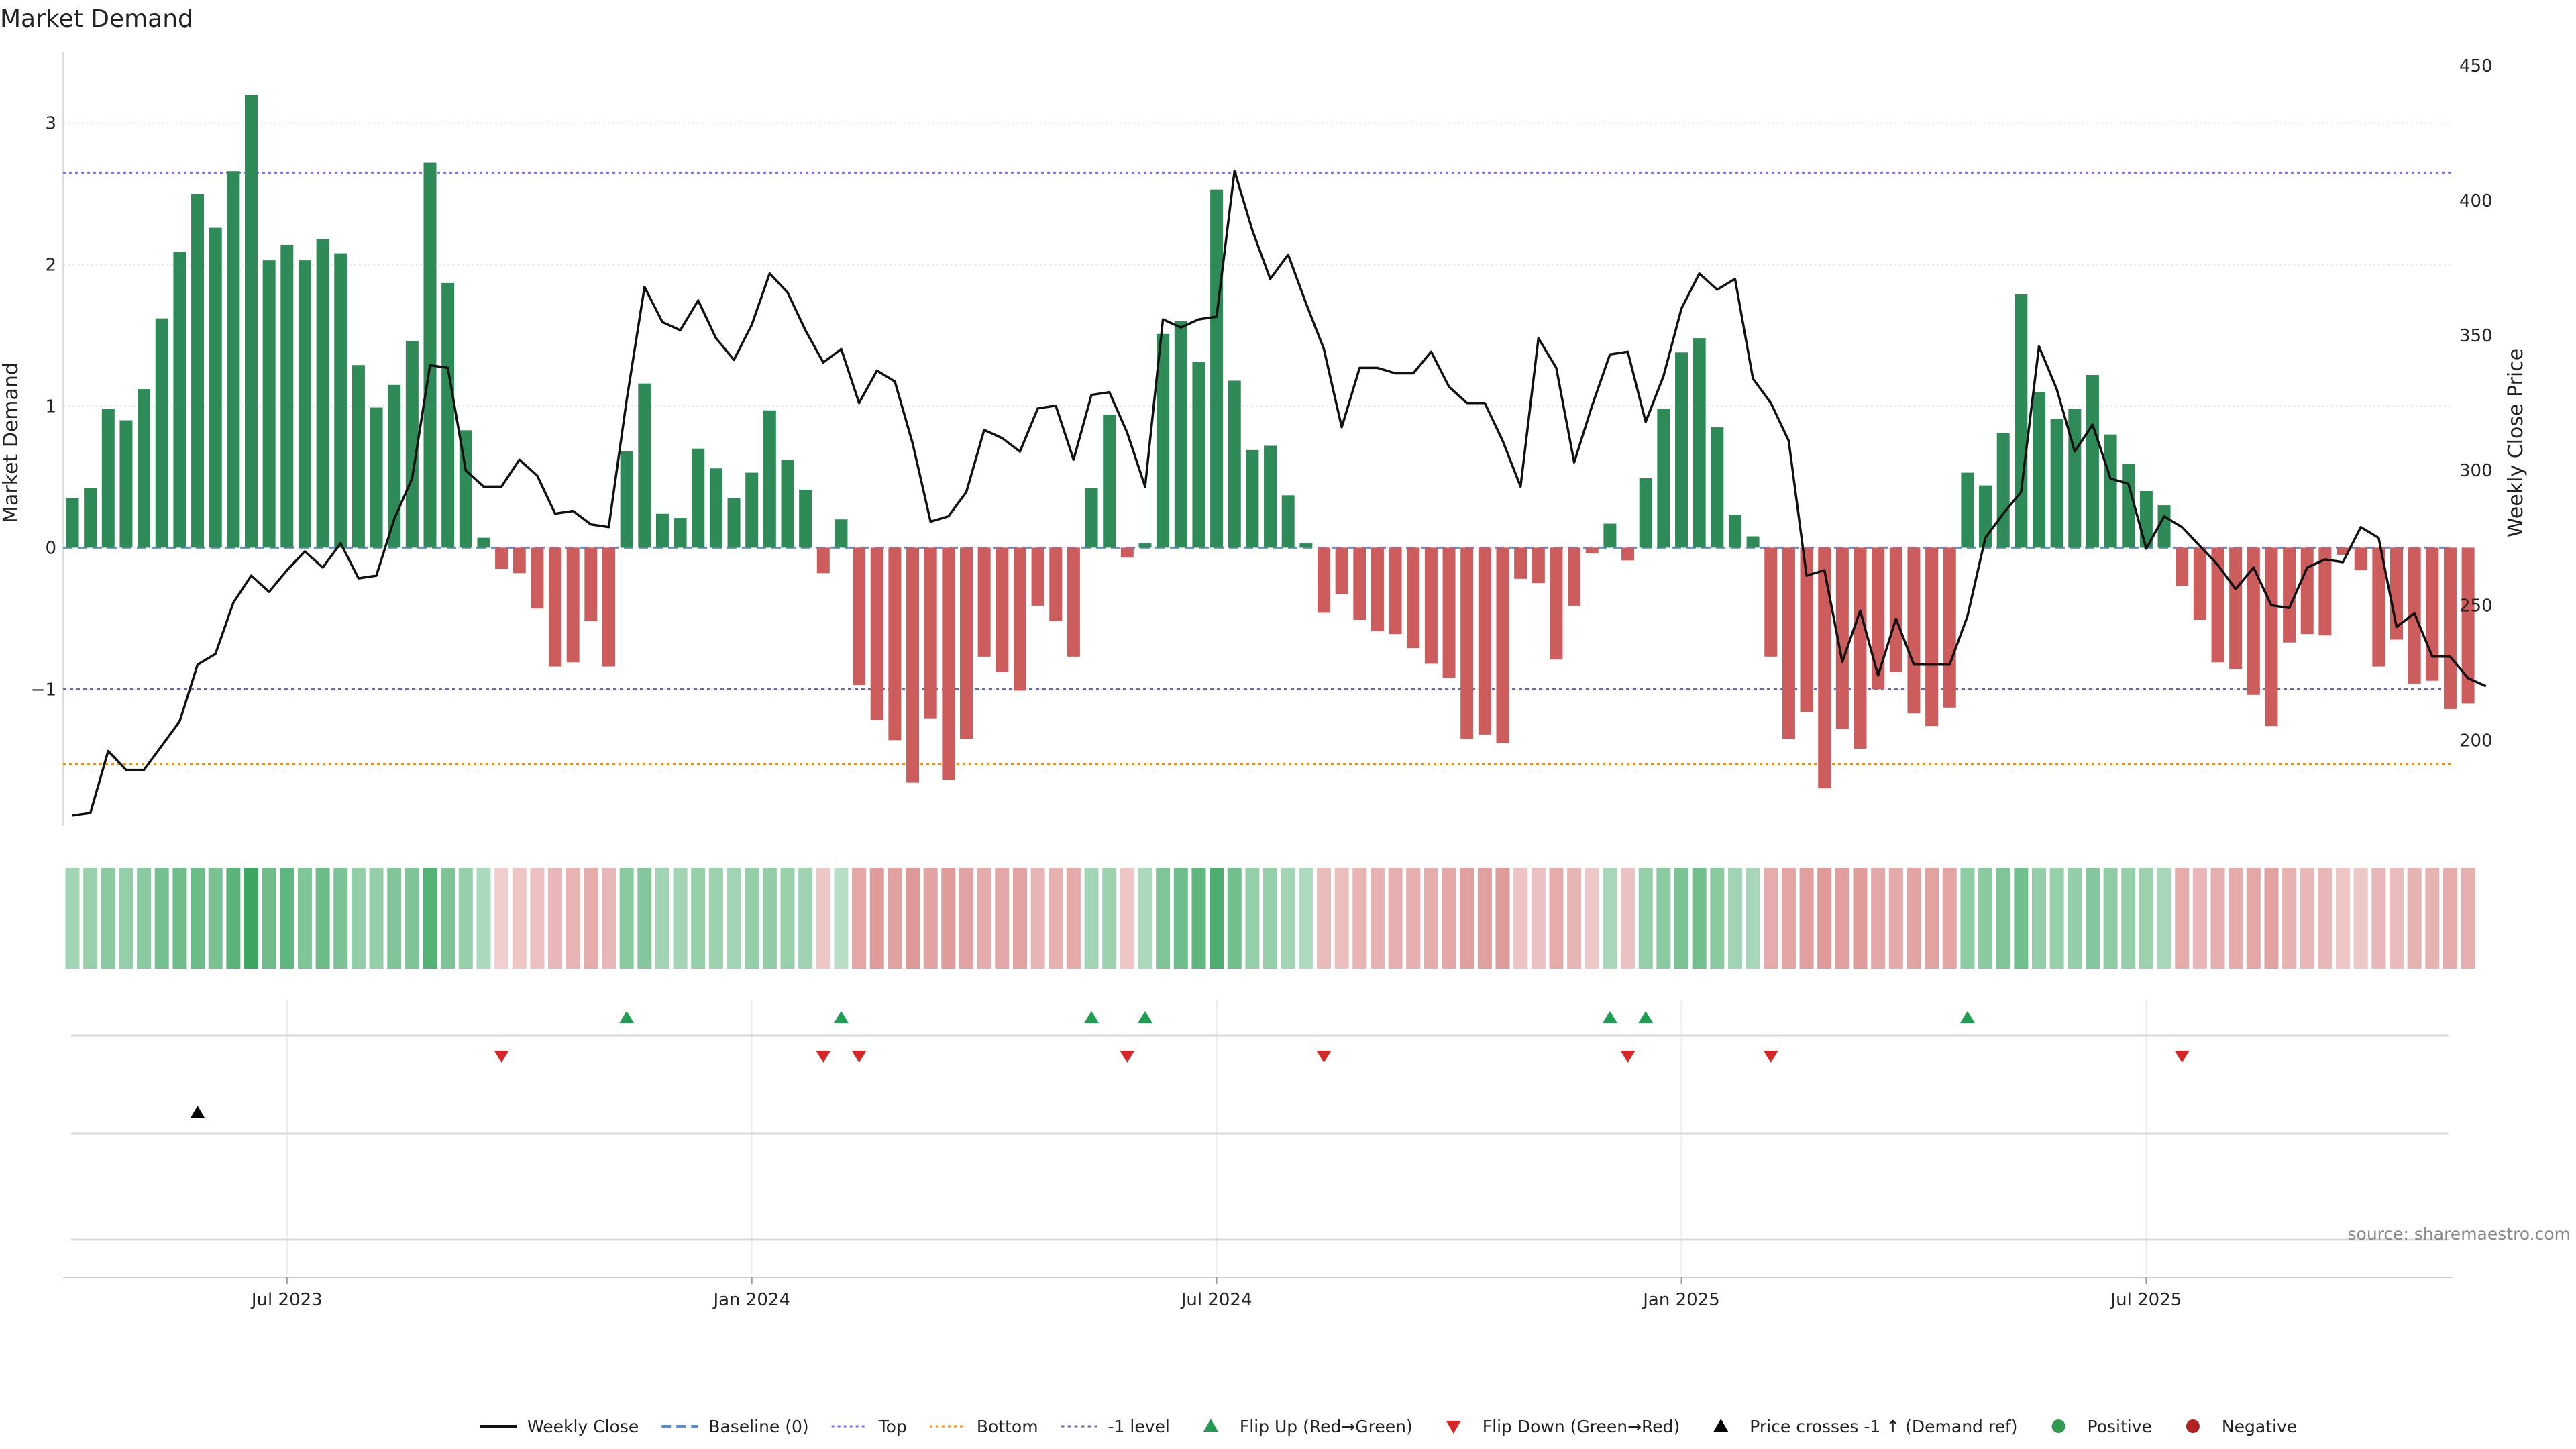  What do you see at coordinates (286, 1300) in the screenshot?
I see `x-tick-label: Jul 2023` at bounding box center [286, 1300].